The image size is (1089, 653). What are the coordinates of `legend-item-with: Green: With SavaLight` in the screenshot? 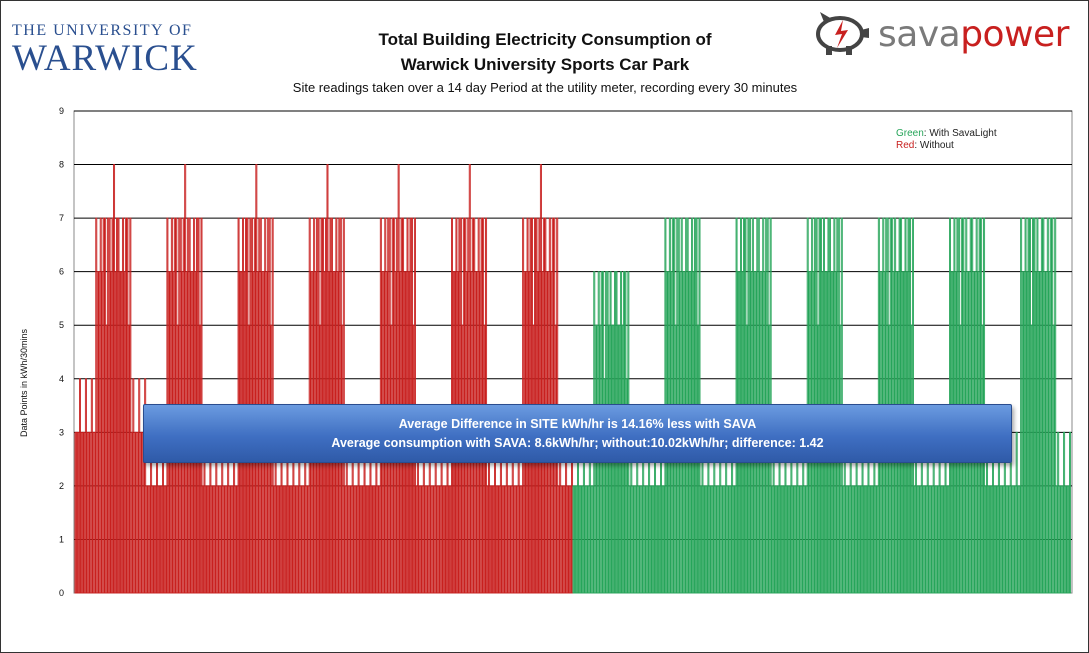 It's located at (946, 134).